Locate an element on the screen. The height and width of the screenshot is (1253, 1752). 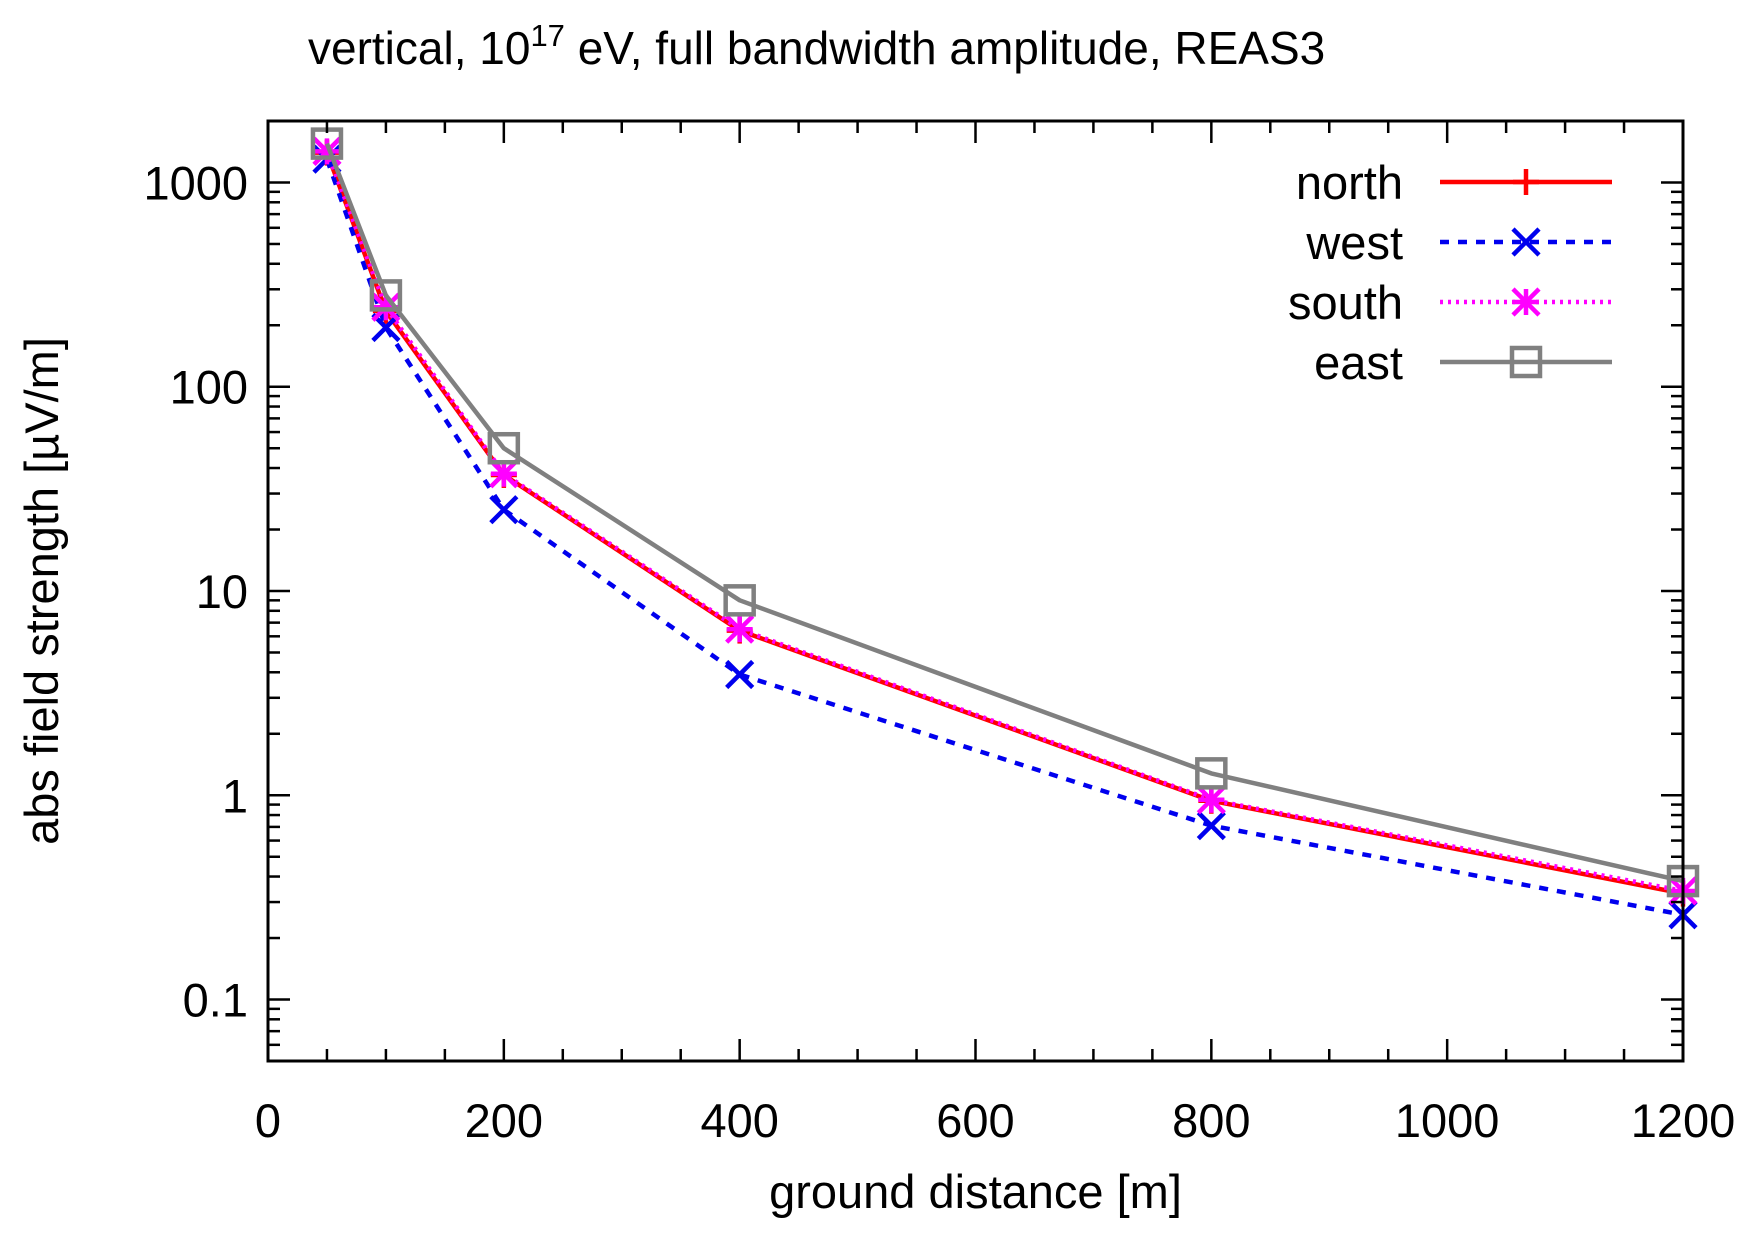
data-point-east-800-box is located at coordinates (1211, 773).